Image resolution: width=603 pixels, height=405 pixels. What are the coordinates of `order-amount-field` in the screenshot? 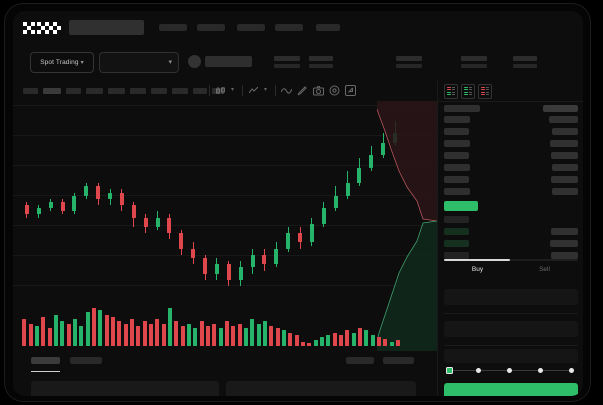 It's located at (511, 329).